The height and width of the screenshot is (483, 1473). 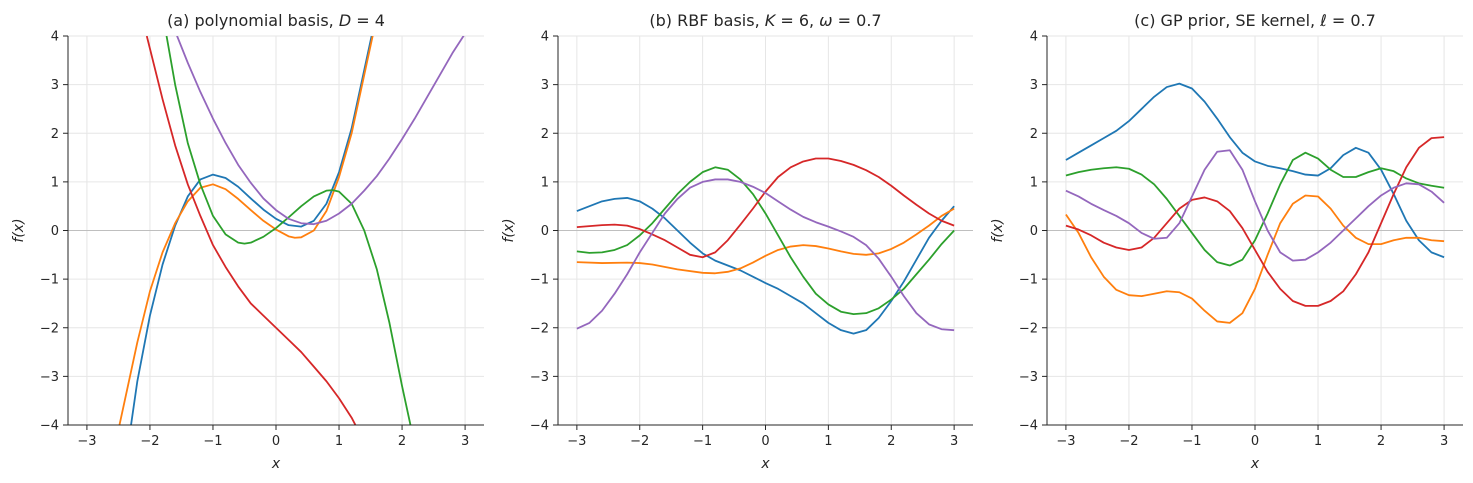 What do you see at coordinates (765, 20) in the screenshot?
I see `chart-title: (b) RBF basis, K = 6, ω = 0.7` at bounding box center [765, 20].